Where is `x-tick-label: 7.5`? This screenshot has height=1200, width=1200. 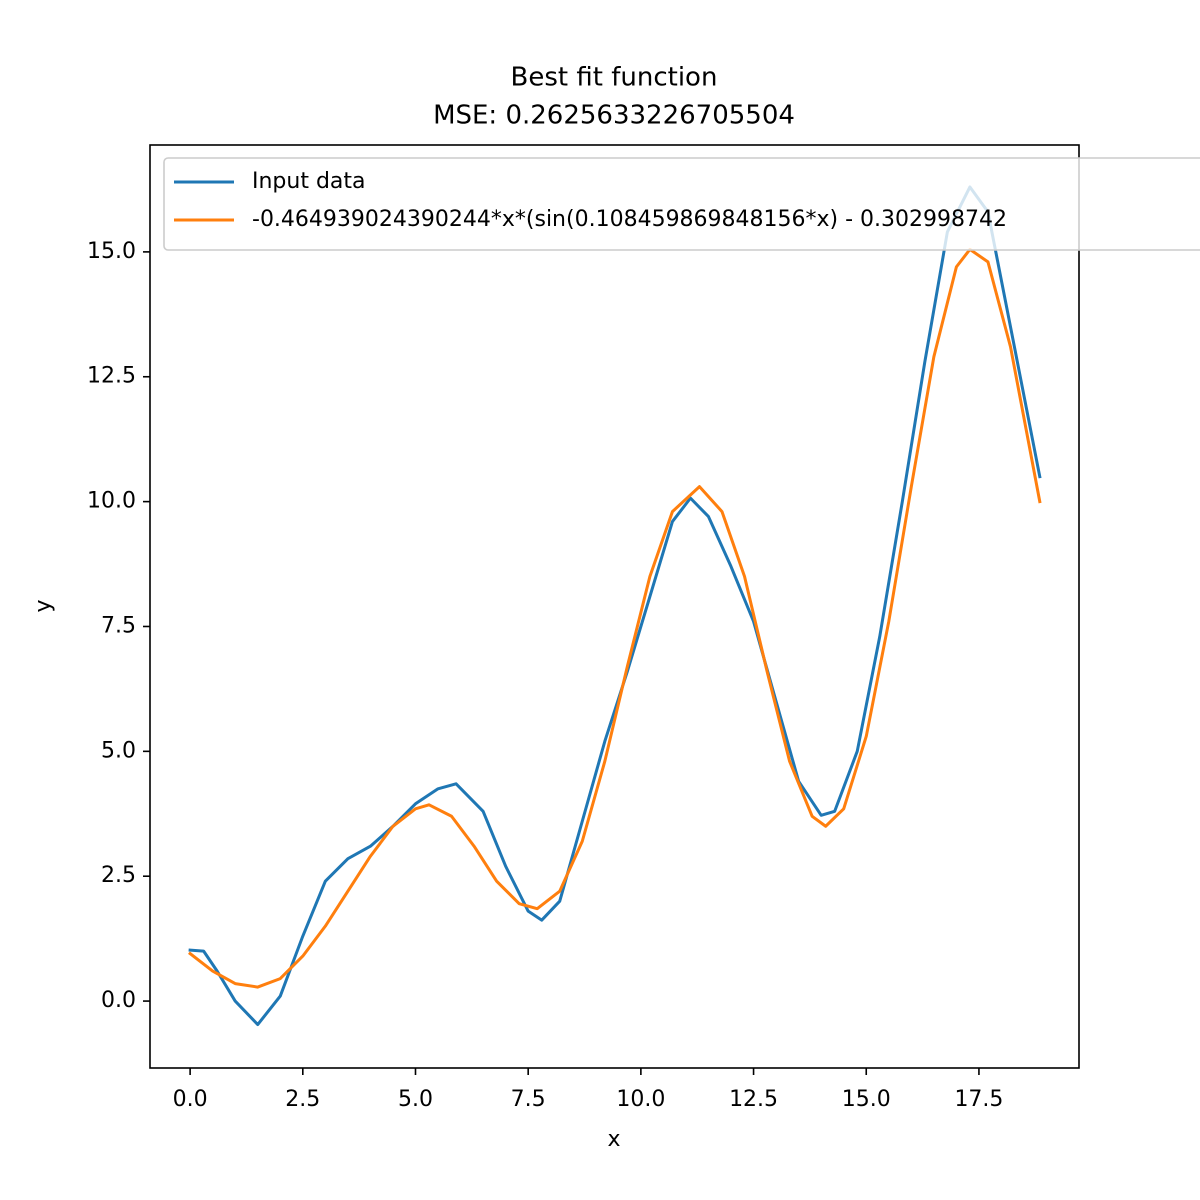 x-tick-label: 7.5 is located at coordinates (528, 1099).